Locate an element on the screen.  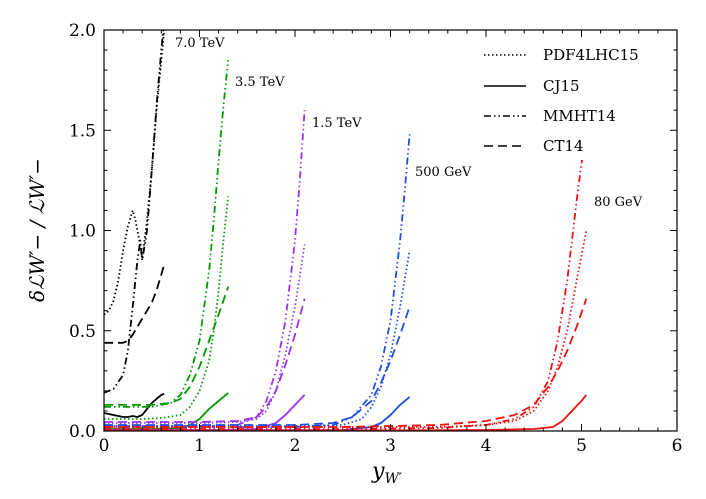
y-tick-labels: 0.0 0.5 1.0 1.5 2.0 is located at coordinates (82, 231).